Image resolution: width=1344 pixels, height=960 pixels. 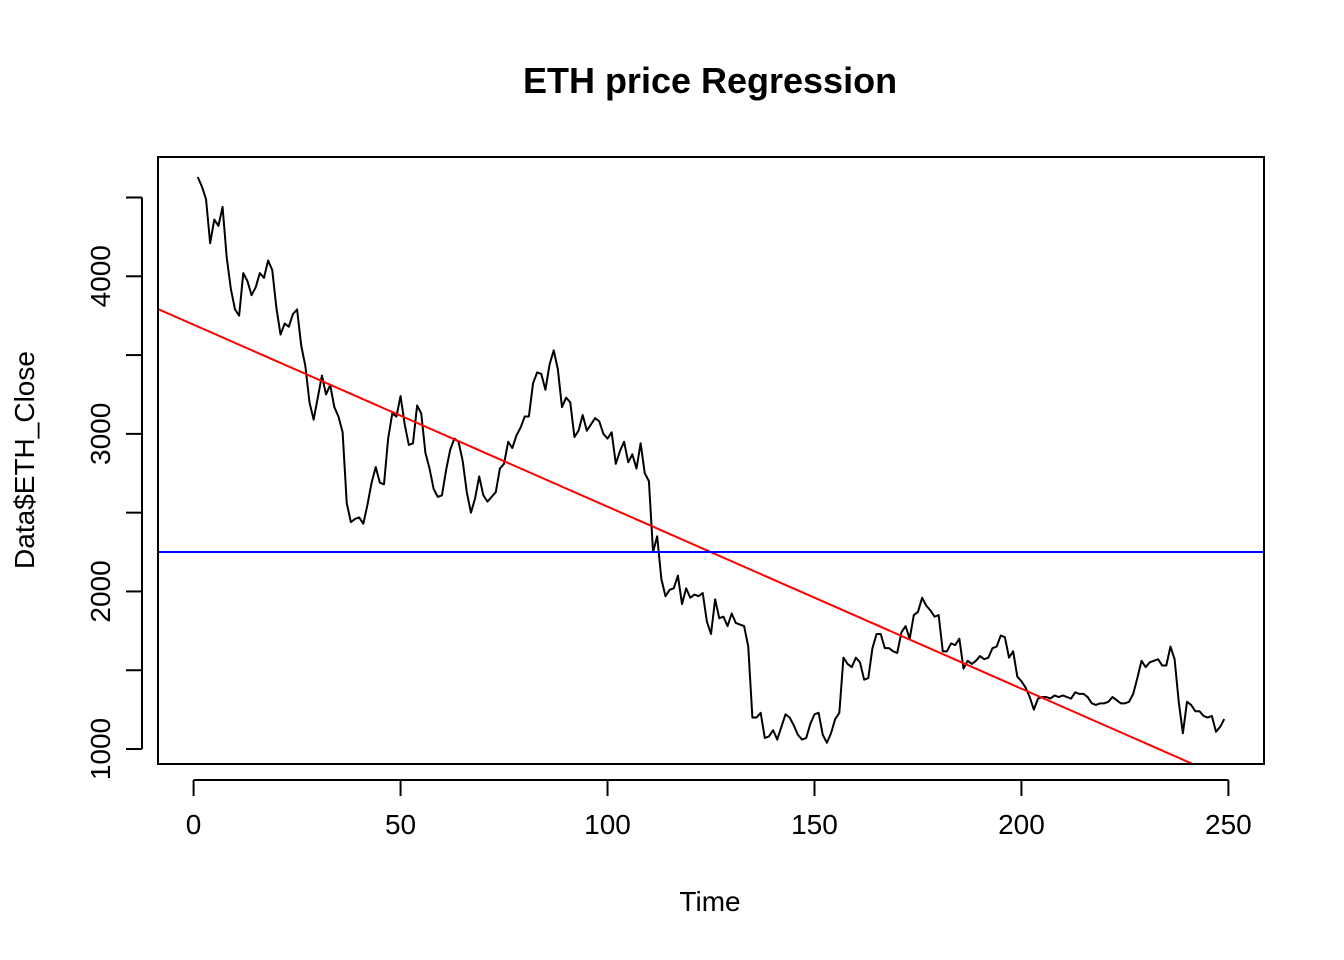 What do you see at coordinates (719, 809) in the screenshot?
I see `x-axis: 0 50 100 150 200 250` at bounding box center [719, 809].